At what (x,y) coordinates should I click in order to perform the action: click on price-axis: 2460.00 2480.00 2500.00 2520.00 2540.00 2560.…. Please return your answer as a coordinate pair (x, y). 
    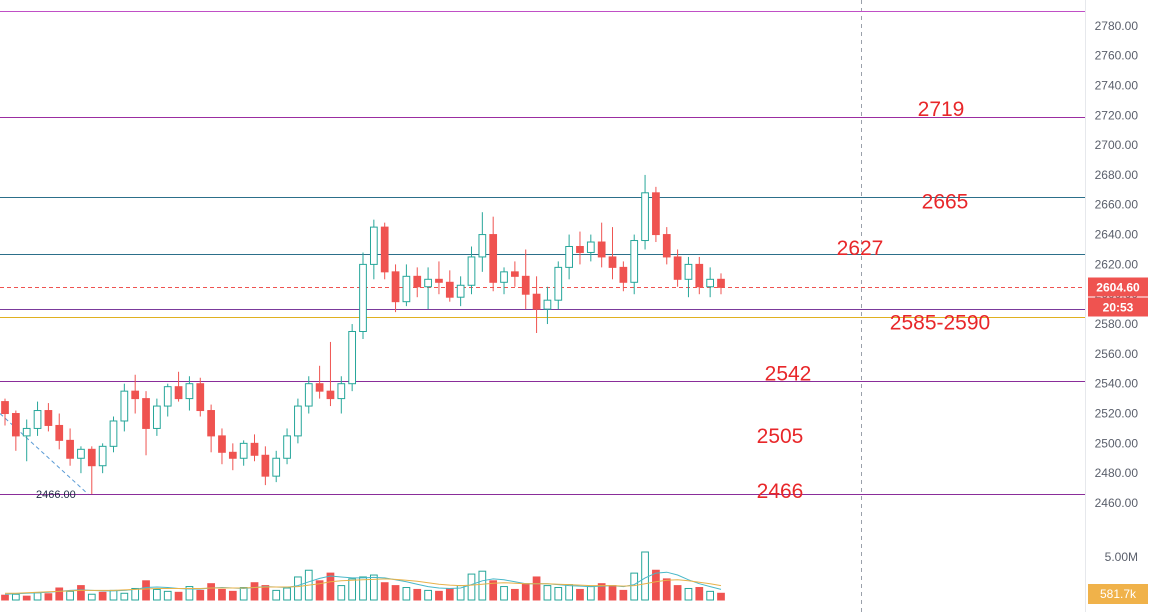
    Looking at the image, I should click on (1117, 255).